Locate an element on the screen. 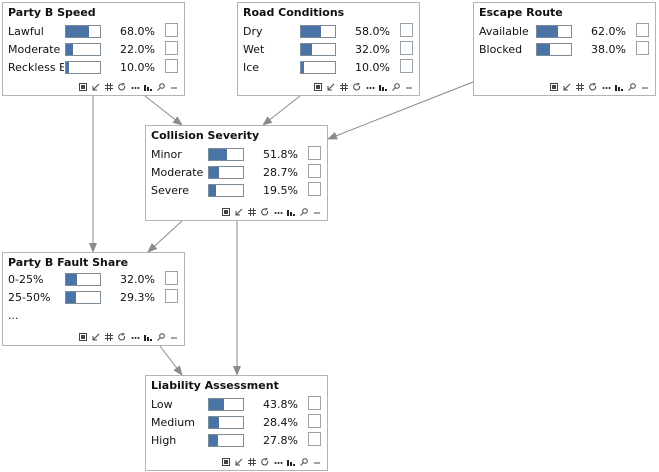 Image resolution: width=659 pixels, height=472 pixels. node-toolbar is located at coordinates (128, 336).